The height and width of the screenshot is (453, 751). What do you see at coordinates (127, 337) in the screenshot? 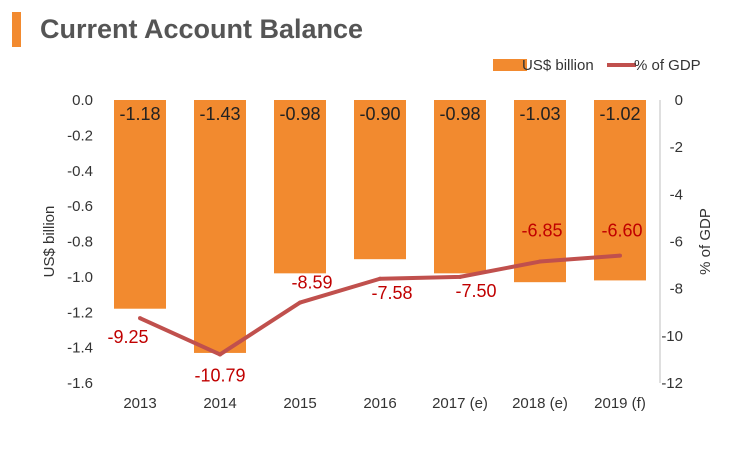
I see `line-data-label: -9.25` at bounding box center [127, 337].